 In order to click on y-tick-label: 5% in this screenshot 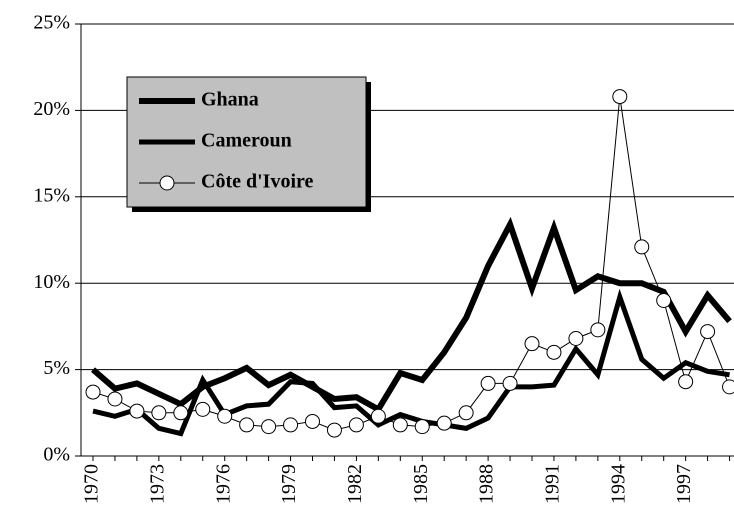, I will do `click(56, 368)`.